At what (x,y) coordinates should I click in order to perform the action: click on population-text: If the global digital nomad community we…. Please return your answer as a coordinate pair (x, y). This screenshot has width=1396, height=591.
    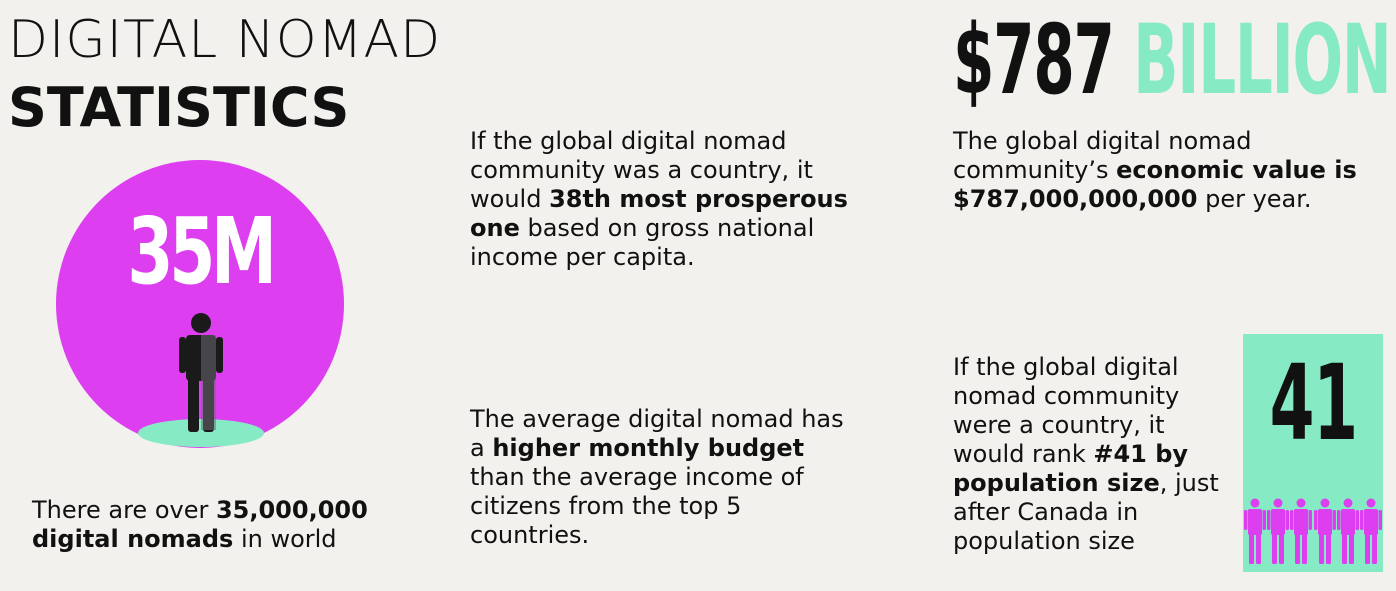
    Looking at the image, I should click on (1088, 454).